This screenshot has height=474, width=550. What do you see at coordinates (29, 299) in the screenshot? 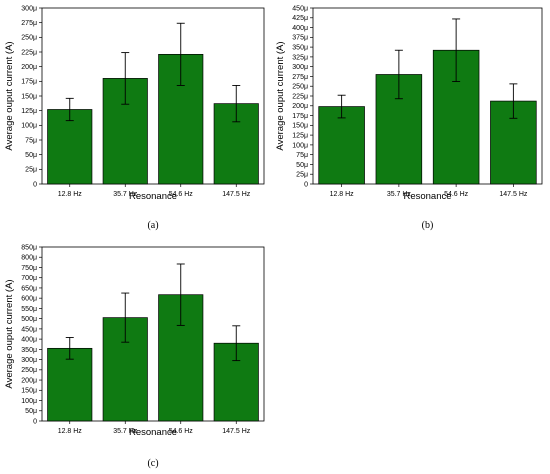
I see `y-tick-label: 600μ` at bounding box center [29, 299].